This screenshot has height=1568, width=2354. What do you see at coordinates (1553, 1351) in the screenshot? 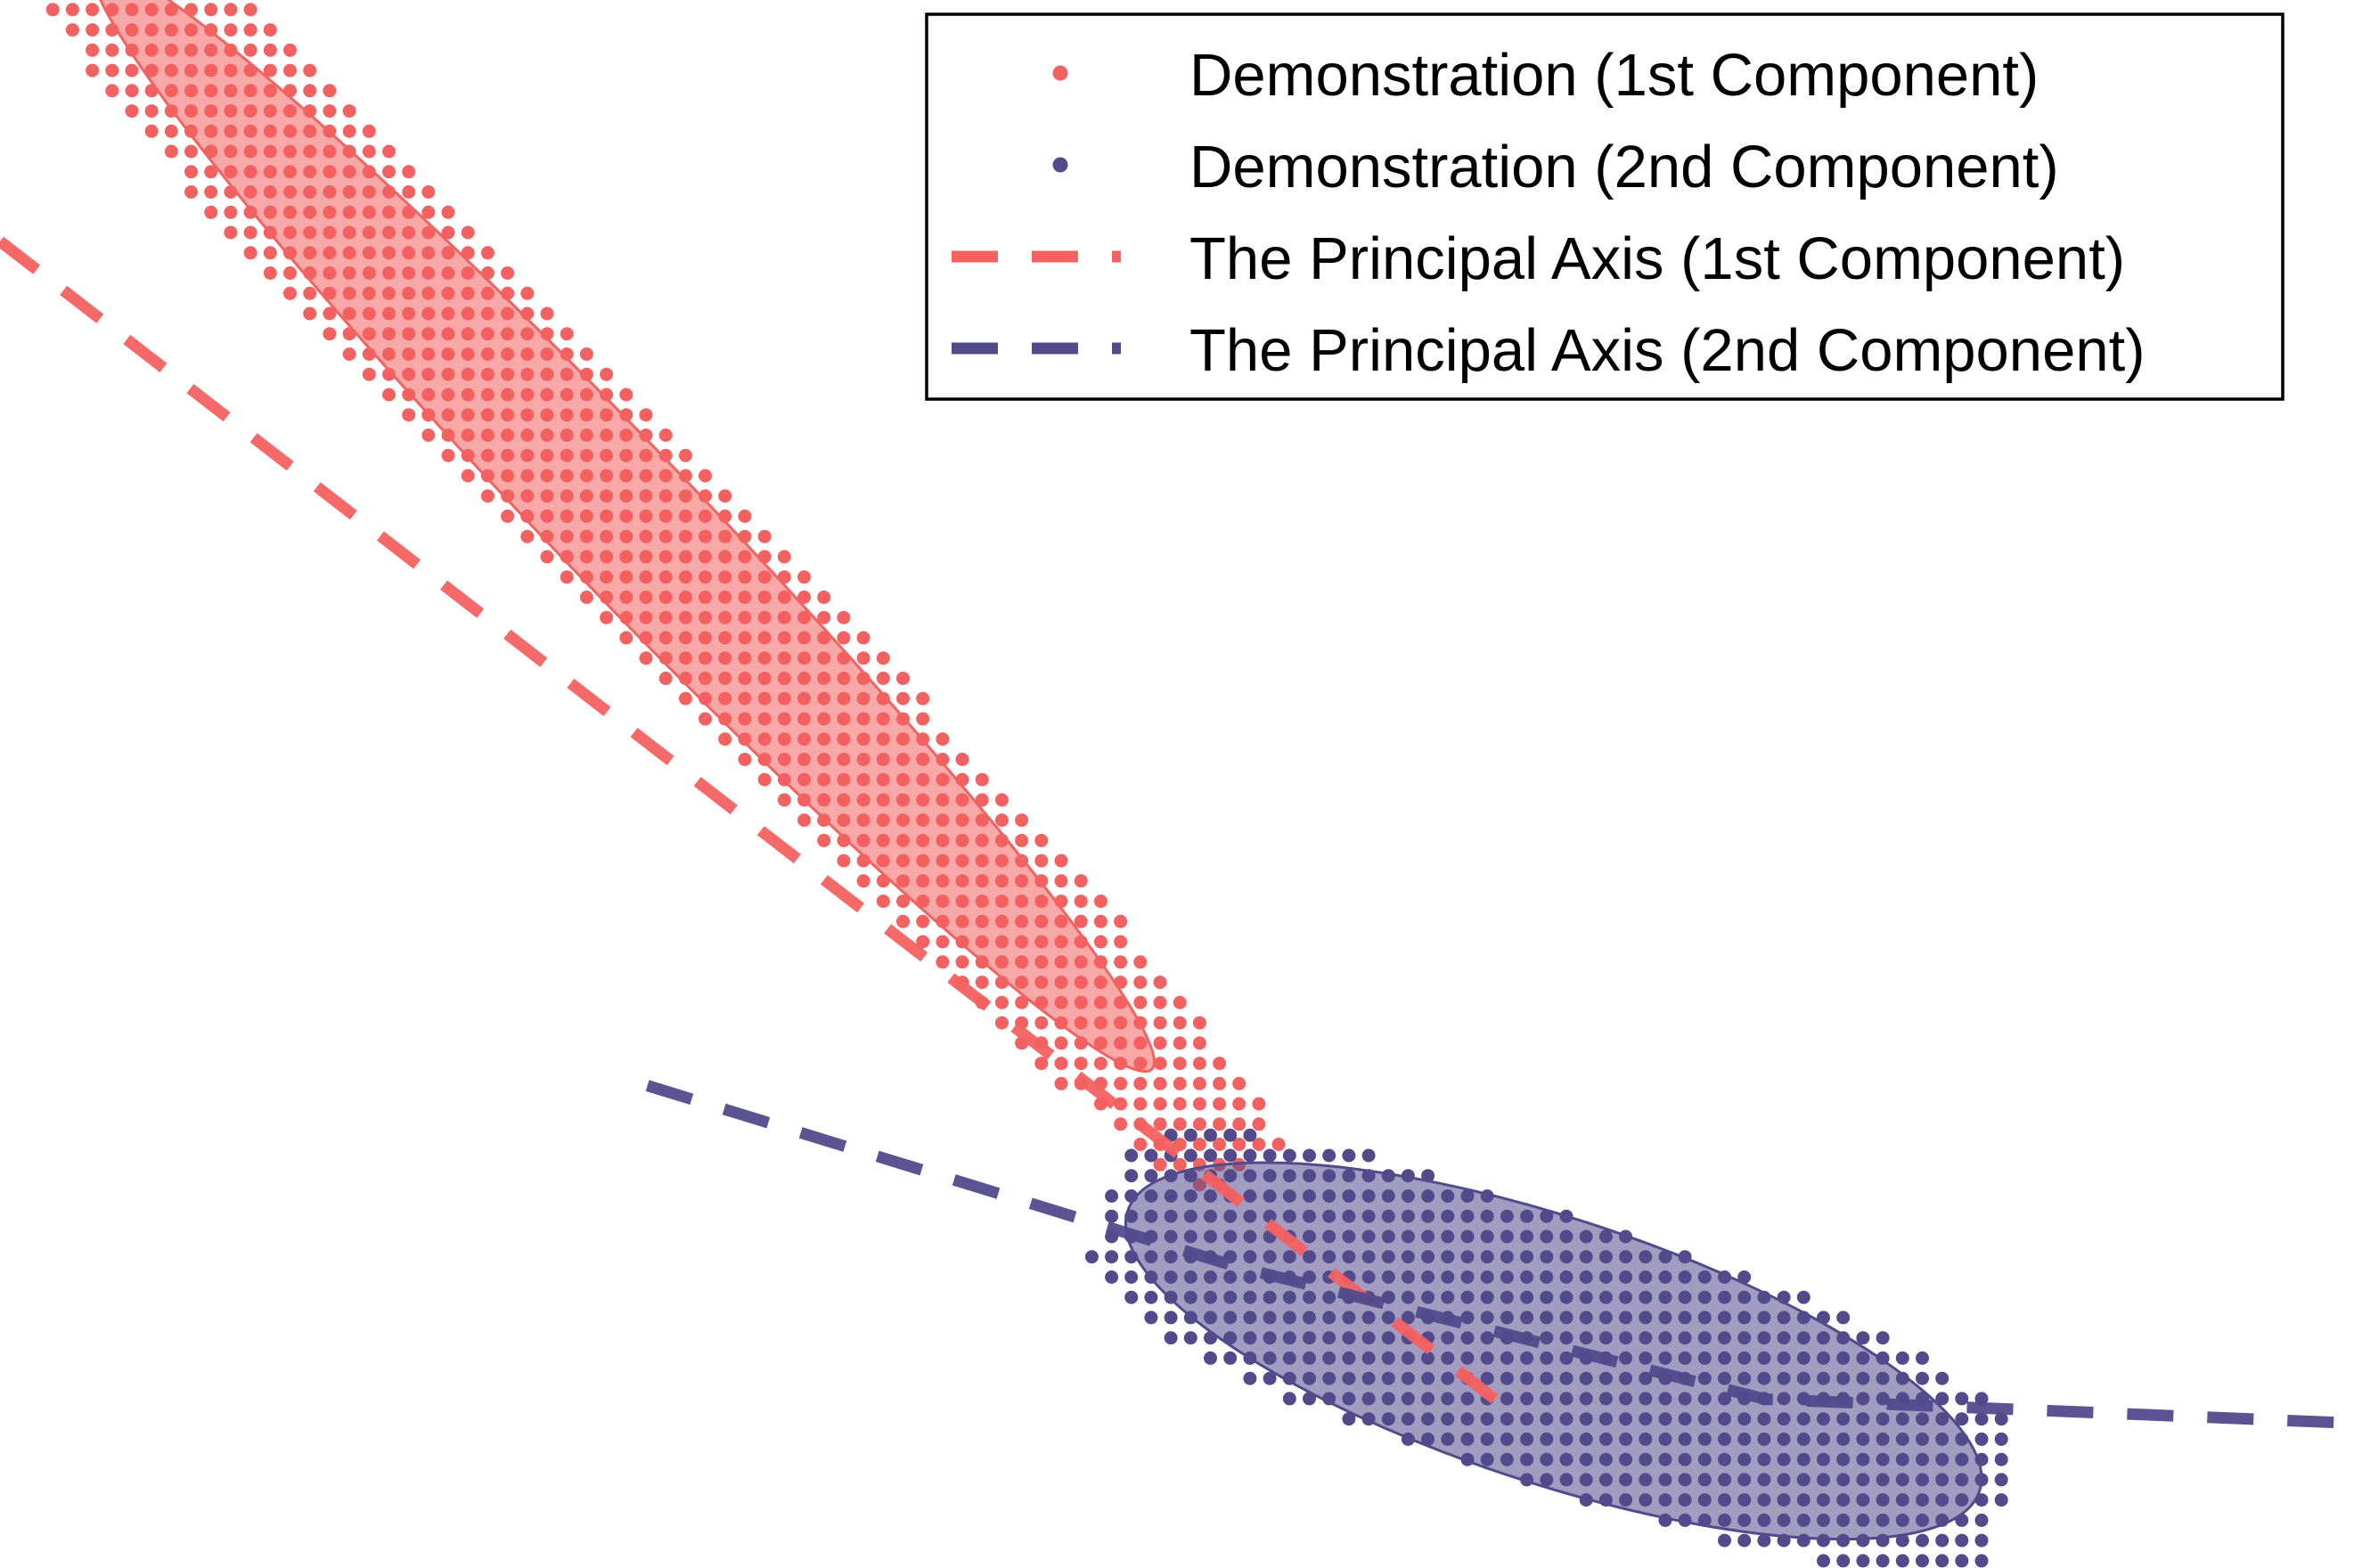
I see `demonstration-2nd-component-ellipse` at bounding box center [1553, 1351].